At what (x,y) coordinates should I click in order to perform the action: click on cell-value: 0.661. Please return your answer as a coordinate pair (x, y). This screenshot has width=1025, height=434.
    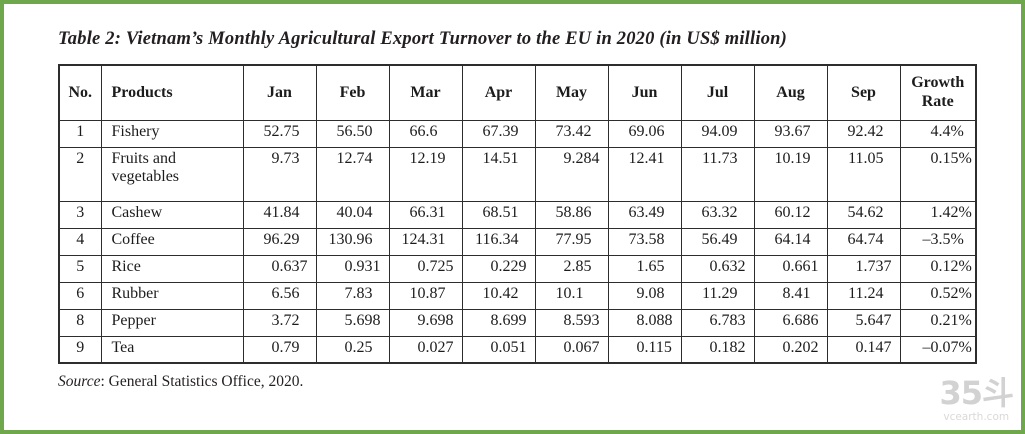
    Looking at the image, I should click on (790, 268).